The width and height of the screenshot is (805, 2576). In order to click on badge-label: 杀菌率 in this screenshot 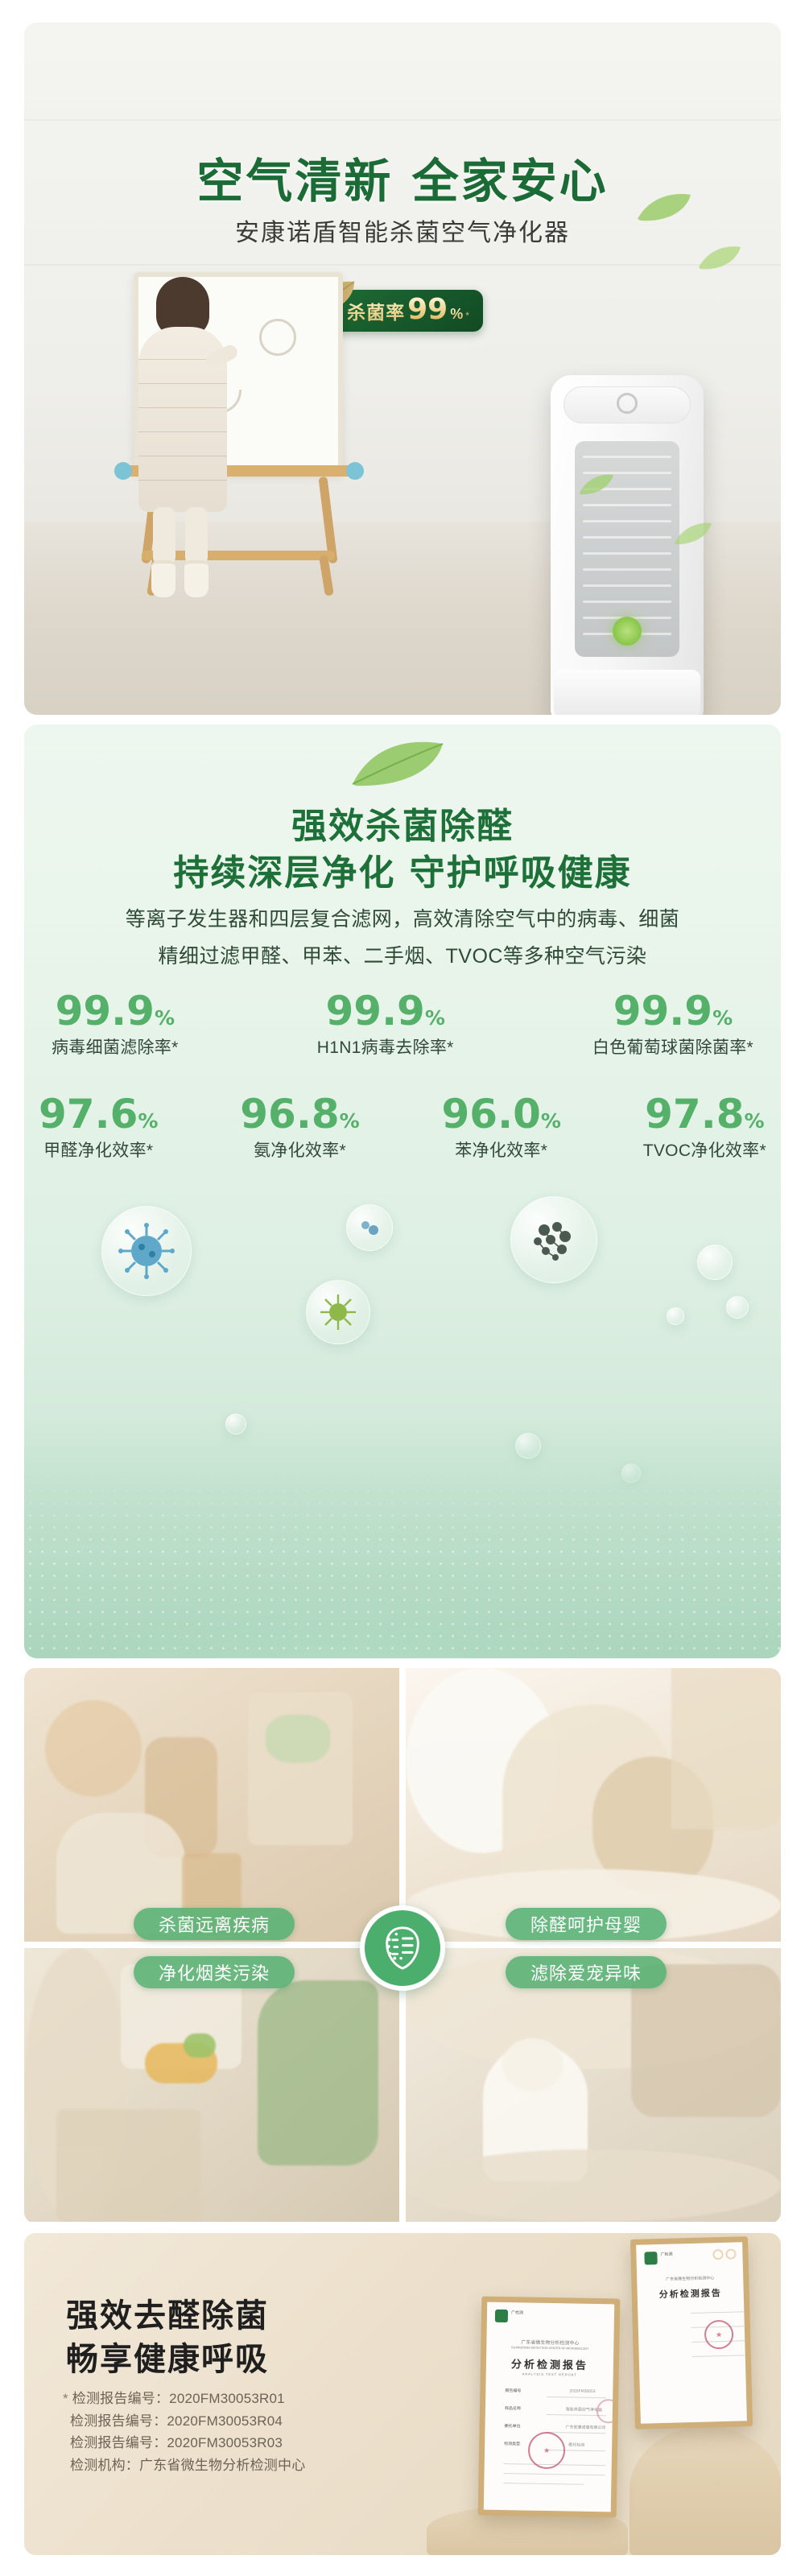, I will do `click(376, 310)`.